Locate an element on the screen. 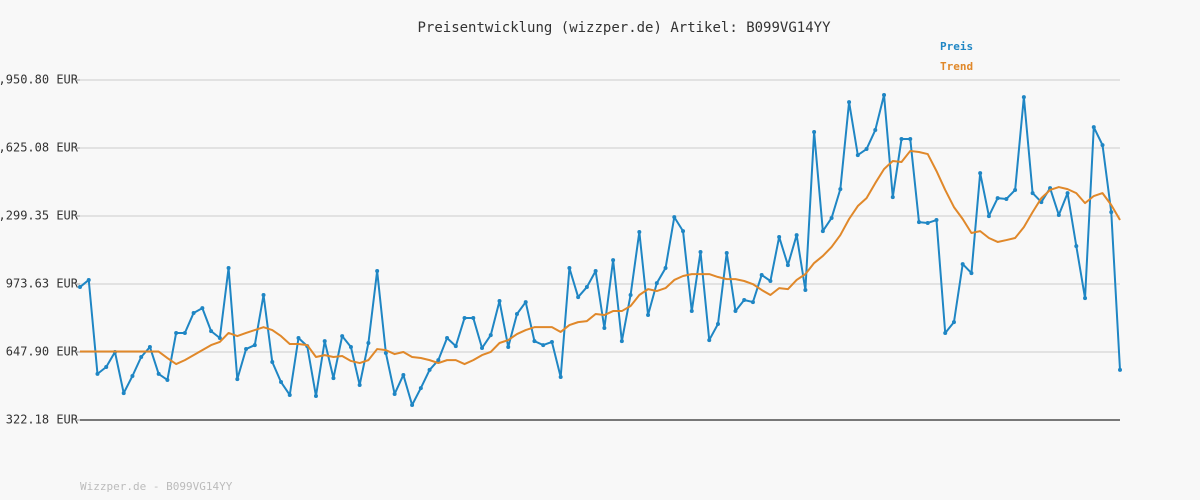 This screenshot has height=500, width=1200. y-tick-label: 1,950.80 EUR is located at coordinates (39, 80).